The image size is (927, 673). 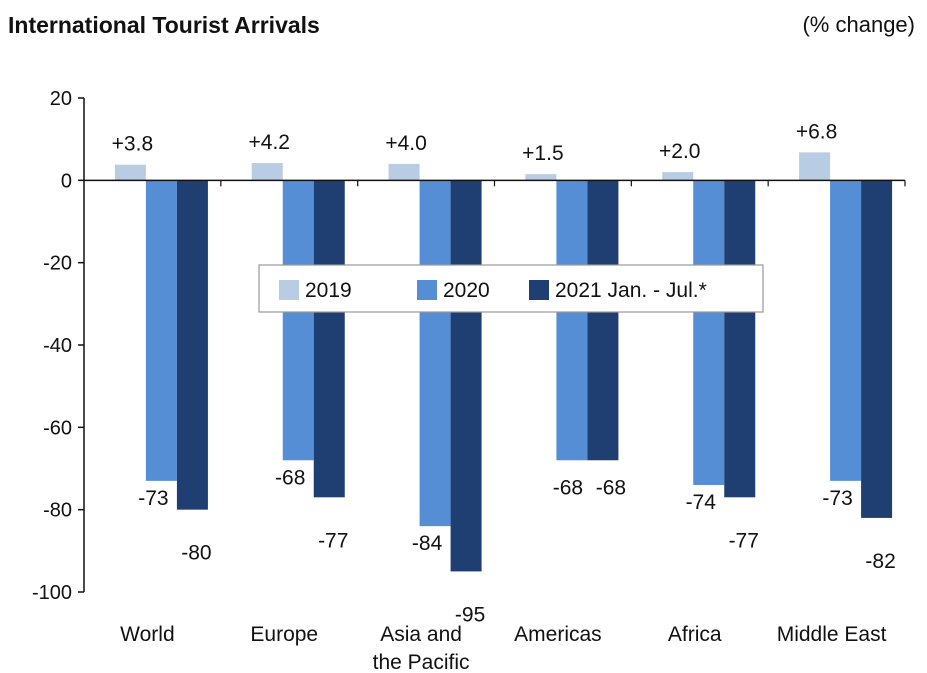 I want to click on legend-label-1: 2020, so click(x=466, y=290).